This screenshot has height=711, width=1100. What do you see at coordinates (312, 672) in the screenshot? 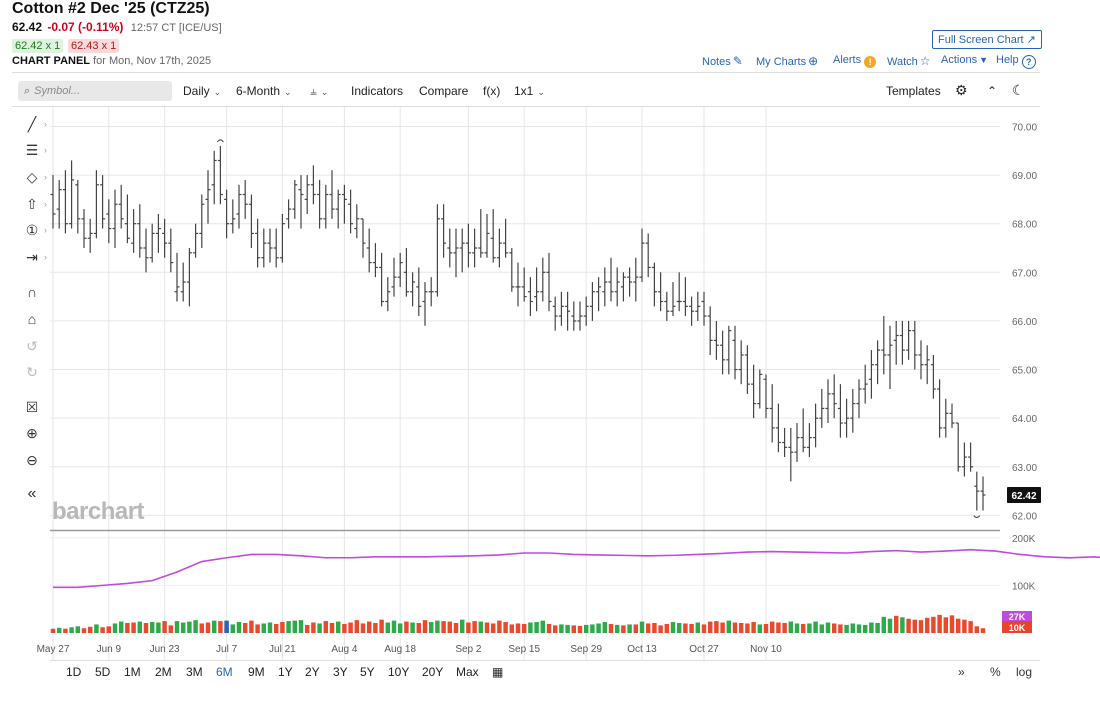
I see `period-2y: 2Y` at bounding box center [312, 672].